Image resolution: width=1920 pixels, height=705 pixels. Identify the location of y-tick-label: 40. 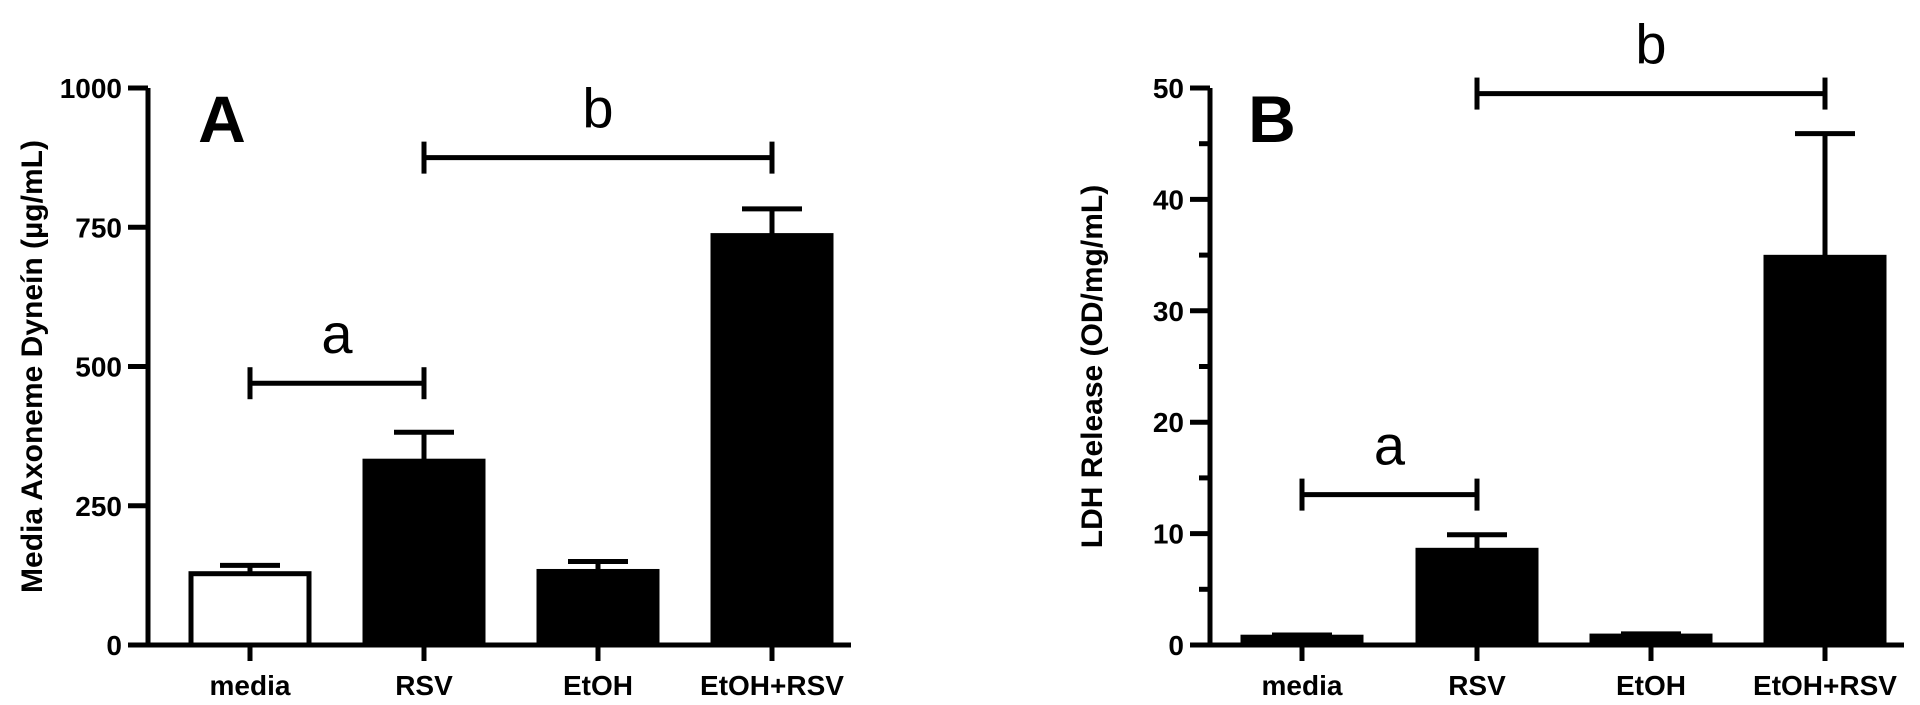
(1168, 199).